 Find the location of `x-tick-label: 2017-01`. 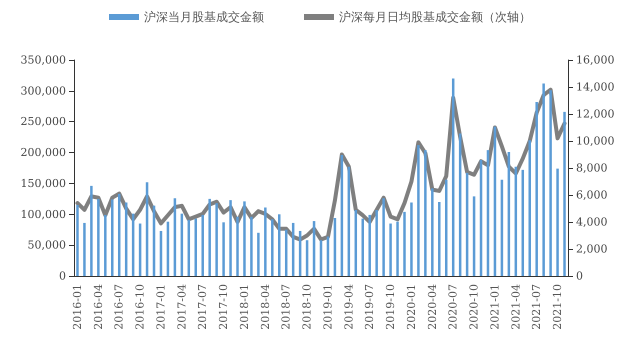

x-tick-label: 2017-01 is located at coordinates (161, 307).